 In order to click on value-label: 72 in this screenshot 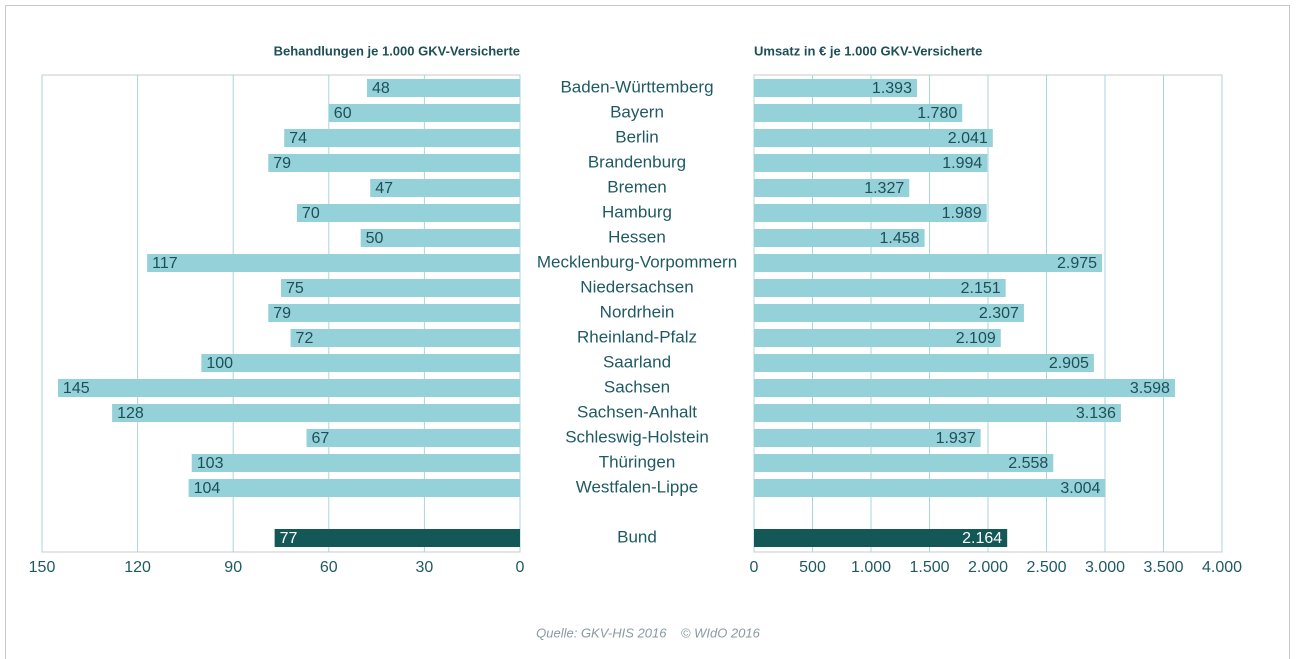, I will do `click(305, 338)`.